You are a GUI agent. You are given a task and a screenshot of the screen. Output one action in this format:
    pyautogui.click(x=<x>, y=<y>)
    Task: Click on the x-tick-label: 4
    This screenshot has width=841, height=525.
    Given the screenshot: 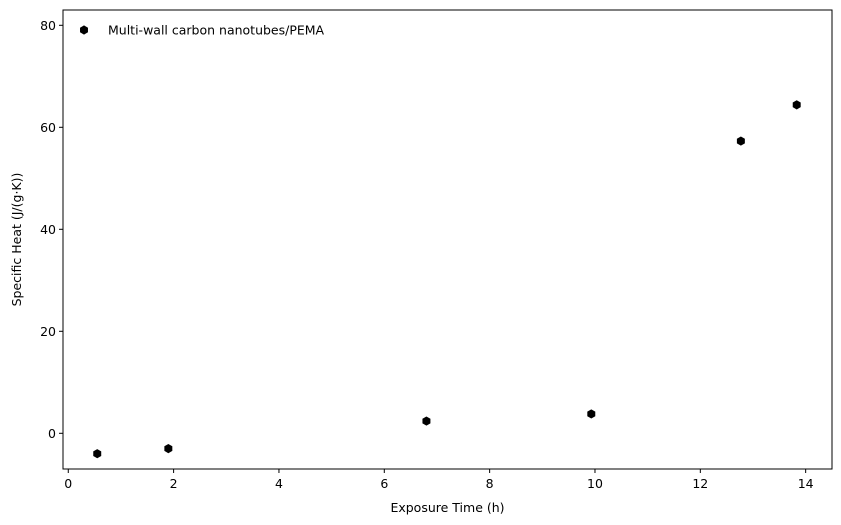 What is the action you would take?
    pyautogui.click(x=279, y=483)
    